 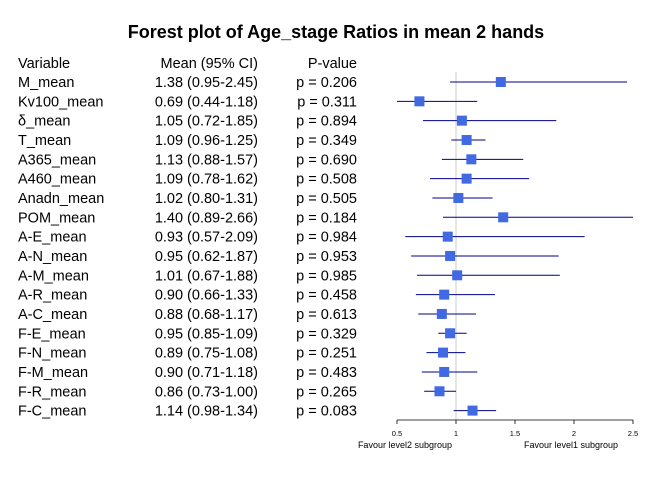 What do you see at coordinates (52, 354) in the screenshot?
I see `row-variable-label: F-N_mean` at bounding box center [52, 354].